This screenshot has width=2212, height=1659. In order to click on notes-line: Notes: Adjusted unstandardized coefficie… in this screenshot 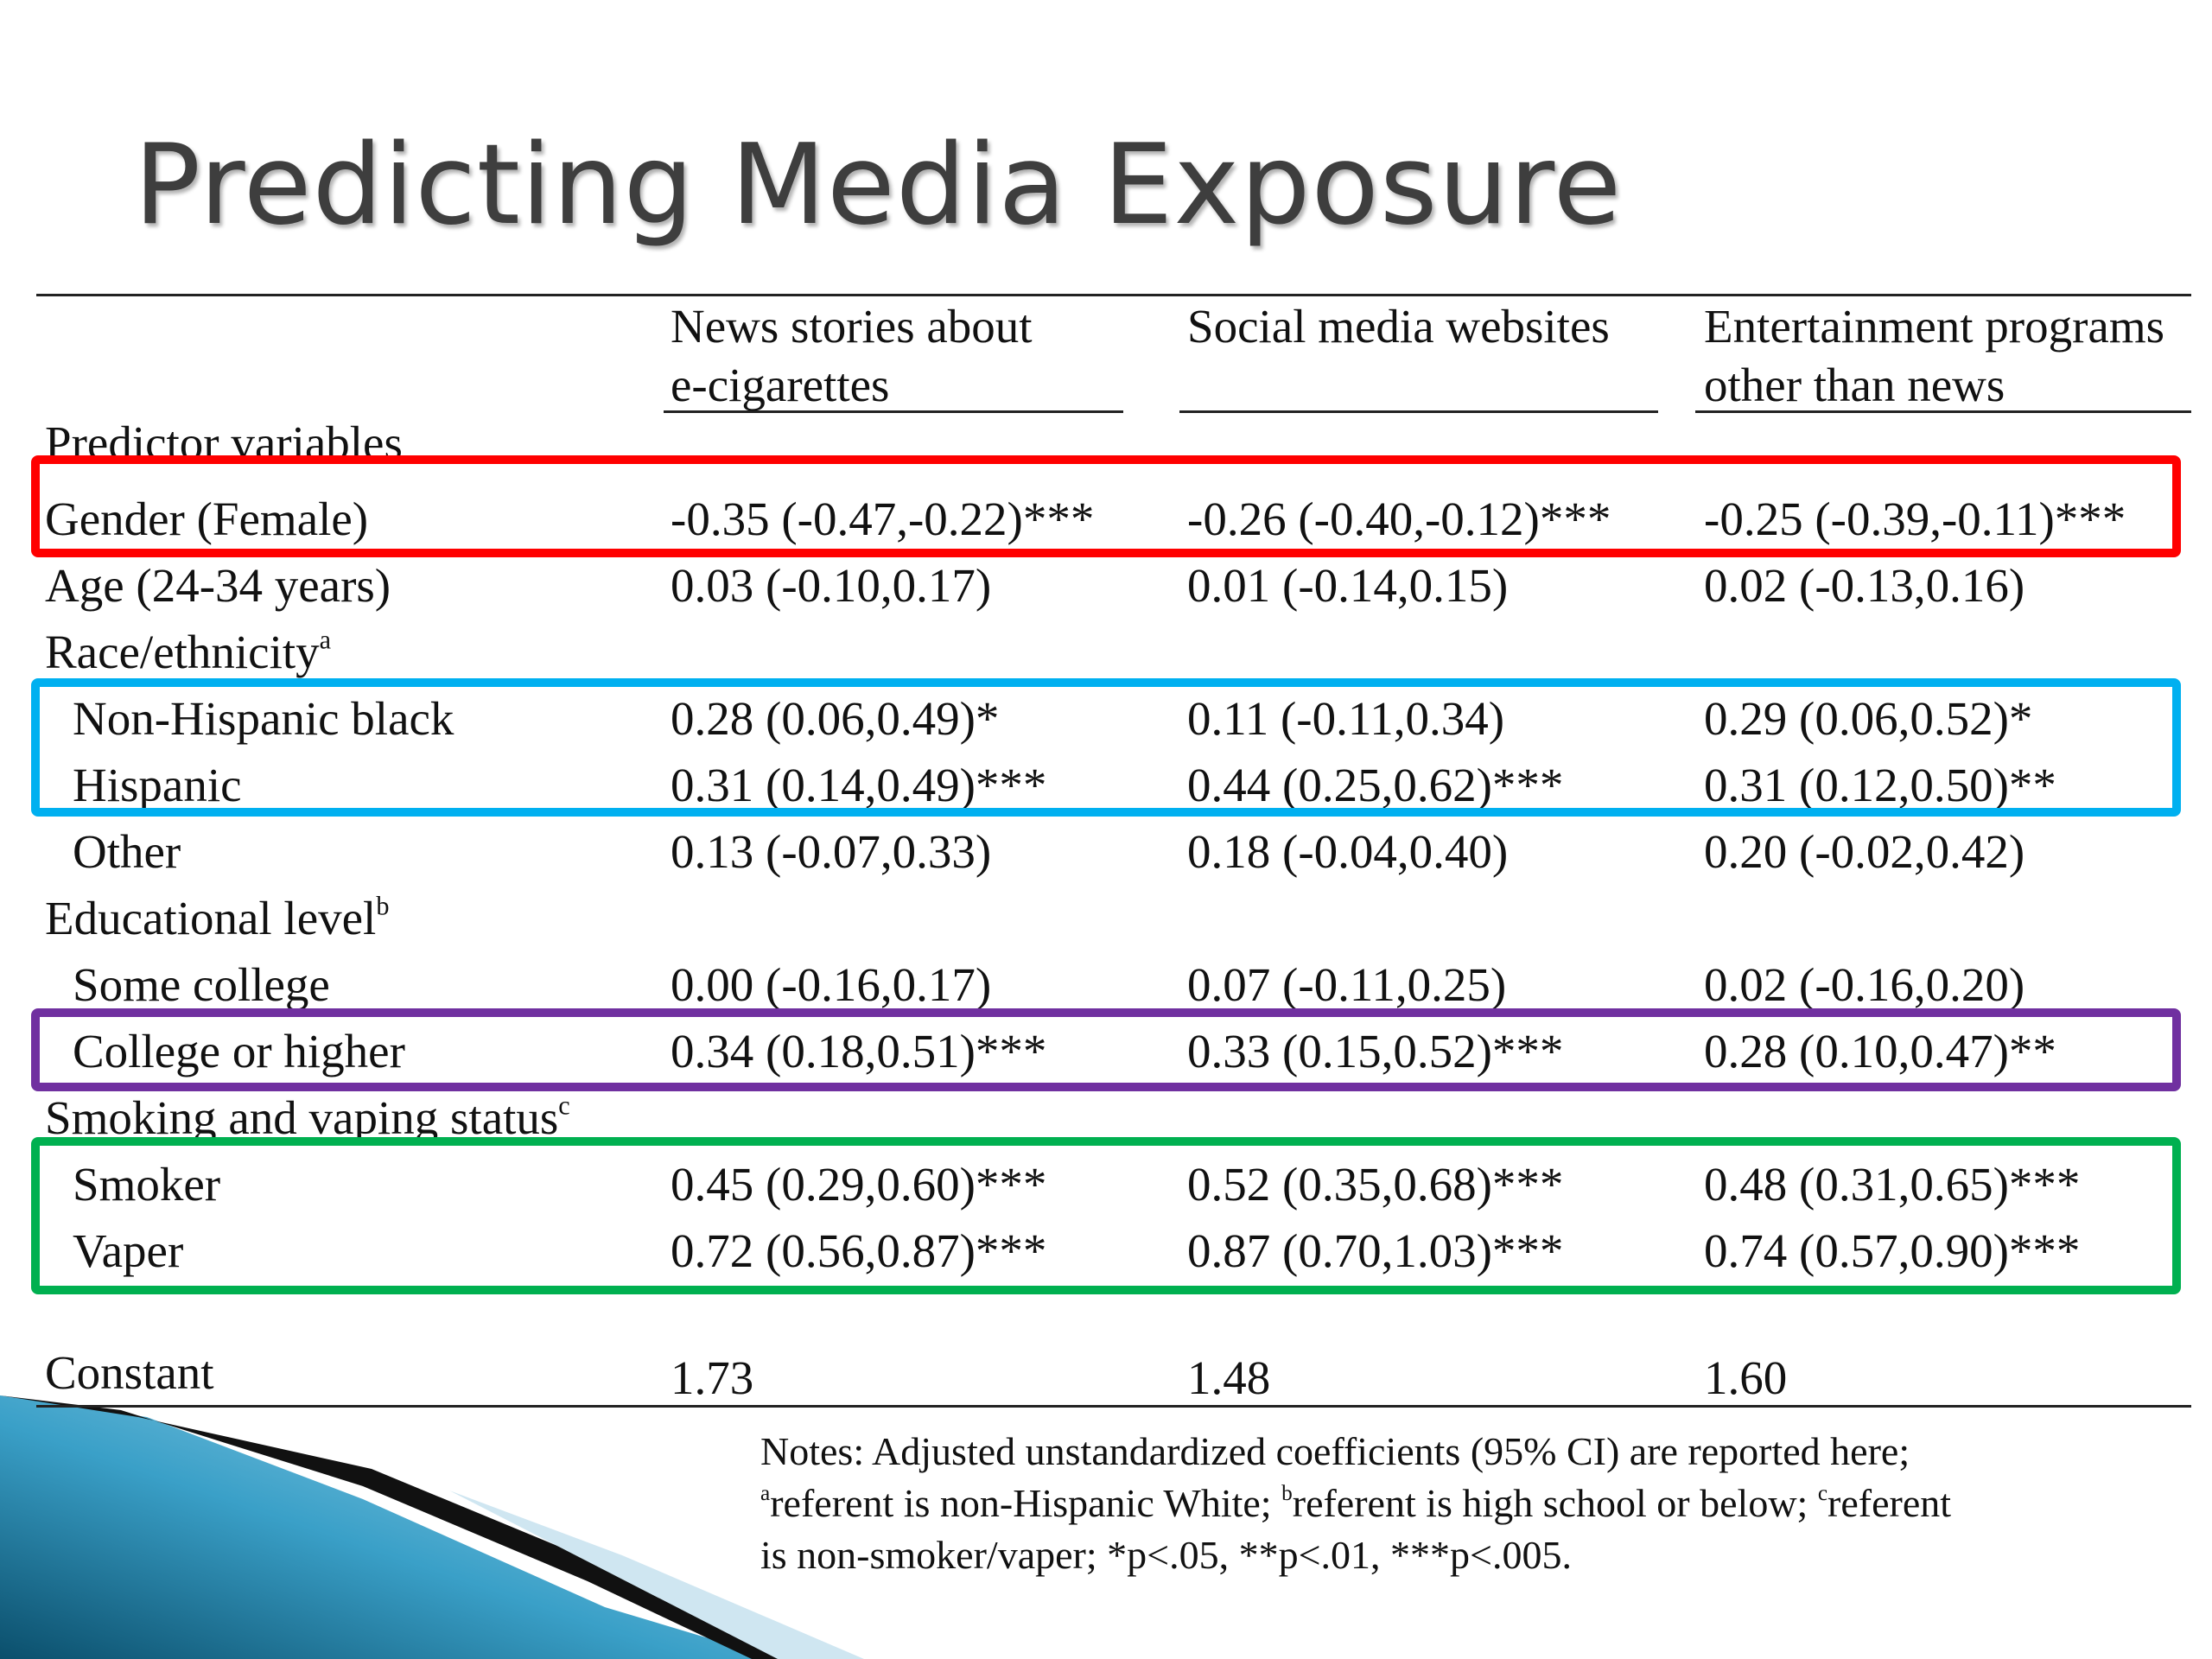, I will do `click(1335, 1451)`.